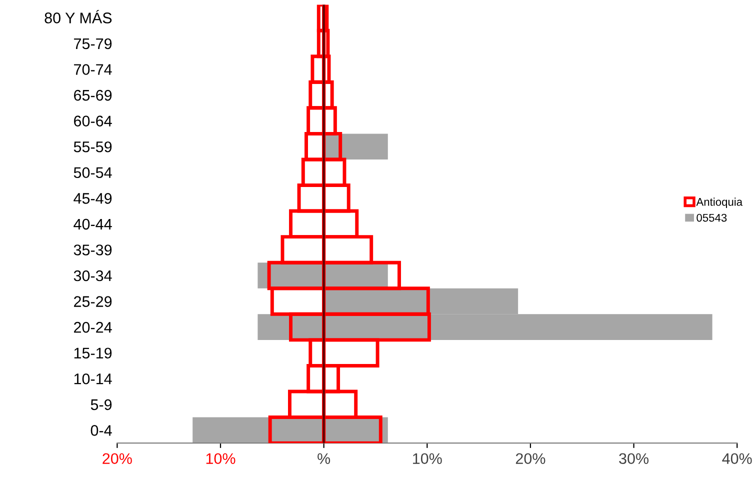  I want to click on y-tick-label: 5-9, so click(101, 404).